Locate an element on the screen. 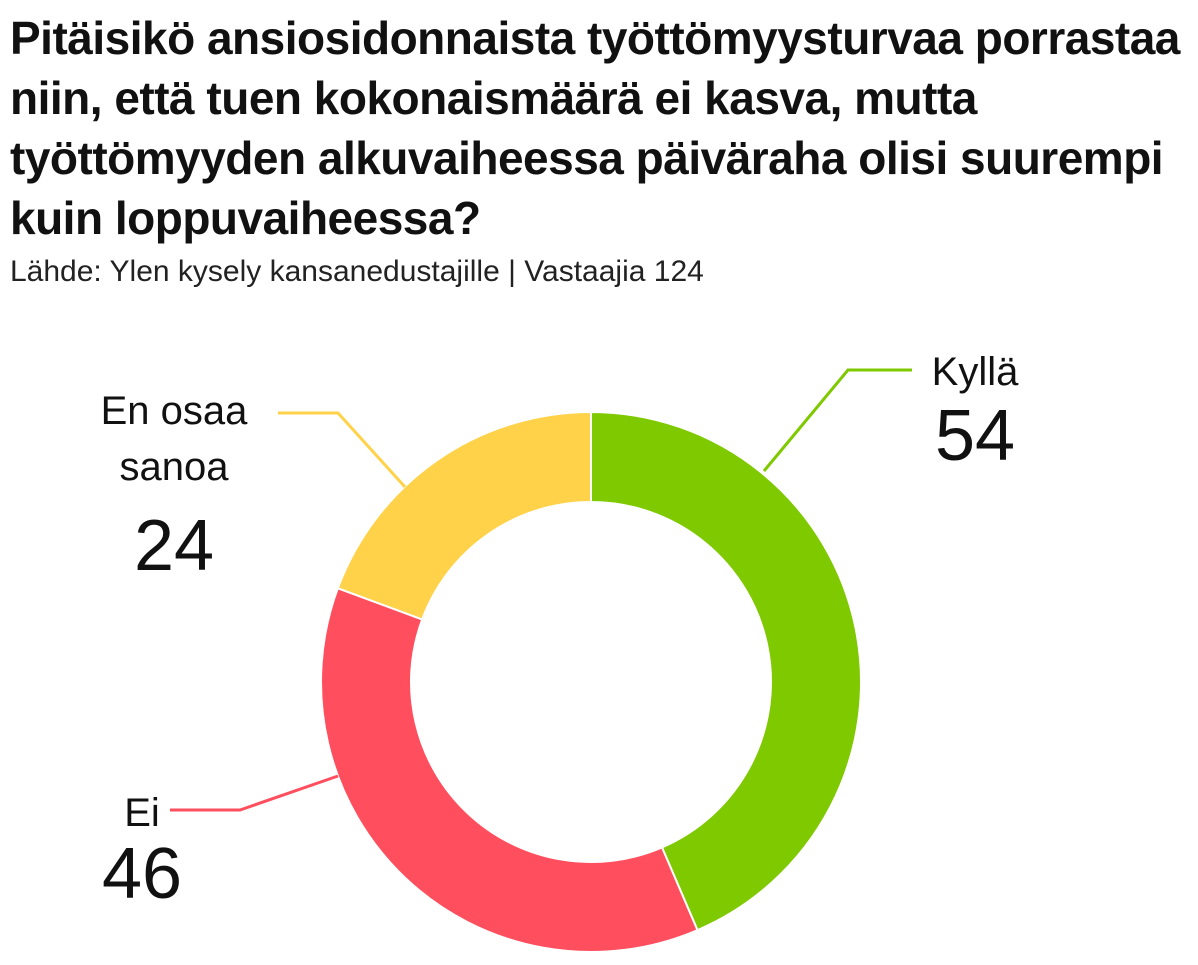 The height and width of the screenshot is (965, 1198). slice-label-en-osaa-sanoa: En osaa is located at coordinates (175, 411).